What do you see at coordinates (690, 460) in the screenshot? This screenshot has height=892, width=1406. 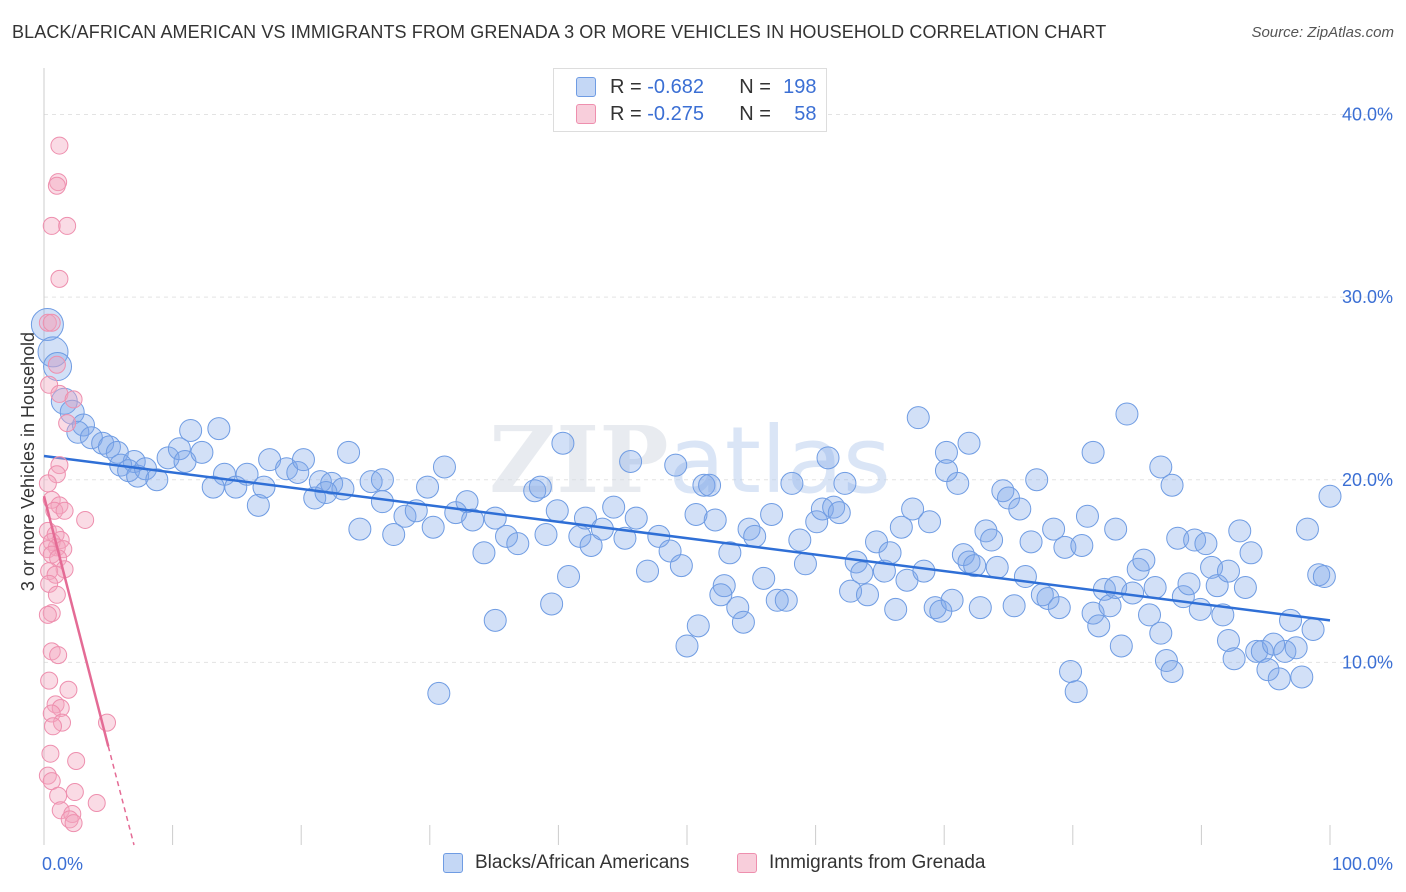 I see `watermark: ZIPatlas` at bounding box center [690, 460].